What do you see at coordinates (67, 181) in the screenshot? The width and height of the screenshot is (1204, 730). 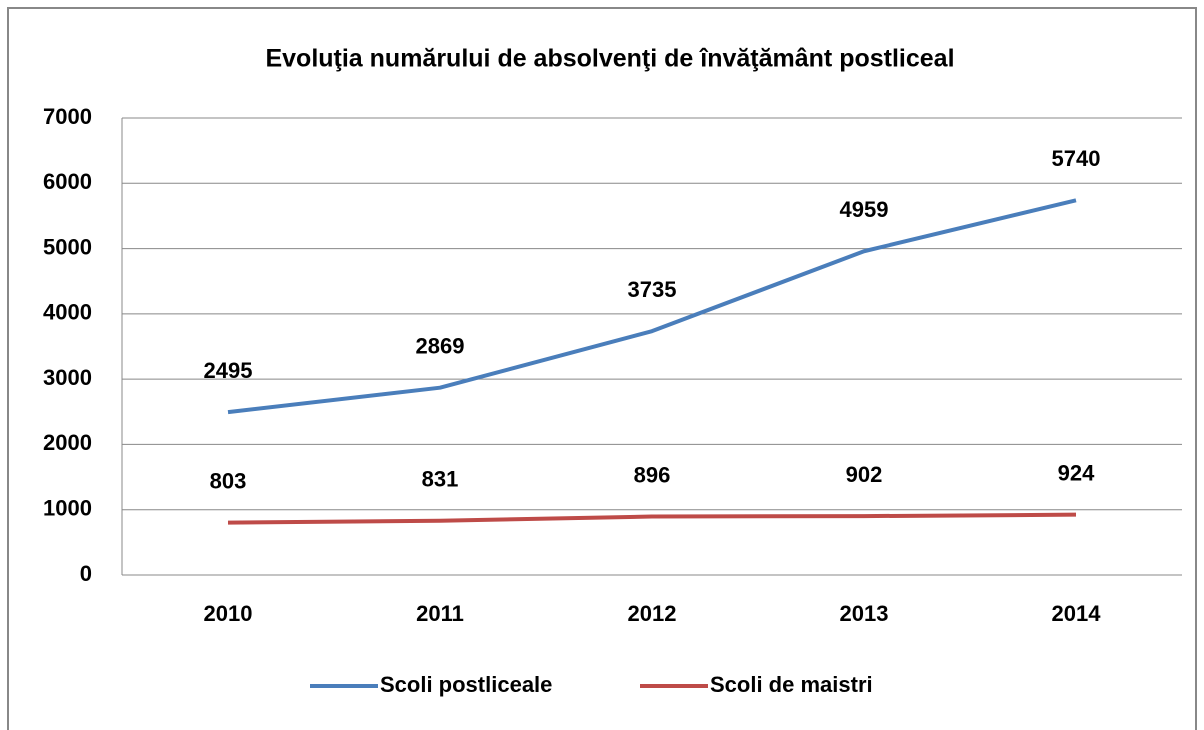 I see `y-tick-label: 6000` at bounding box center [67, 181].